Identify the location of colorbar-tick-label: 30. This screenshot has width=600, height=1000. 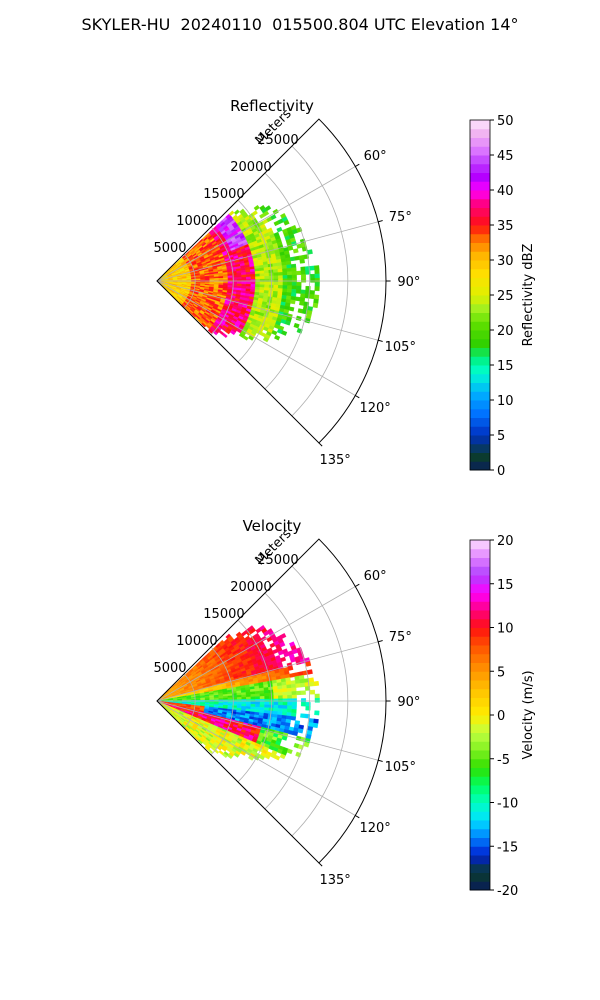
(505, 261).